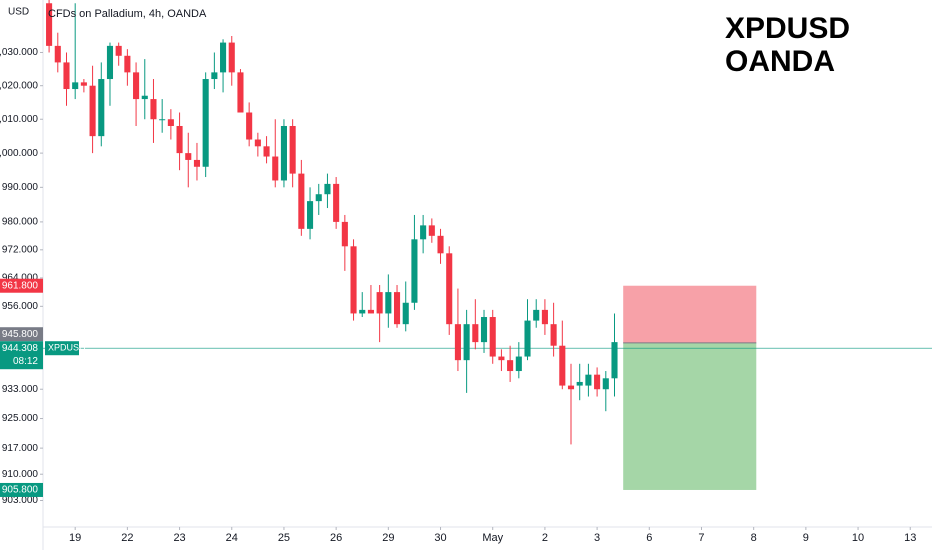  Describe the element at coordinates (492, 538) in the screenshot. I see `x-tick-label: May` at that location.